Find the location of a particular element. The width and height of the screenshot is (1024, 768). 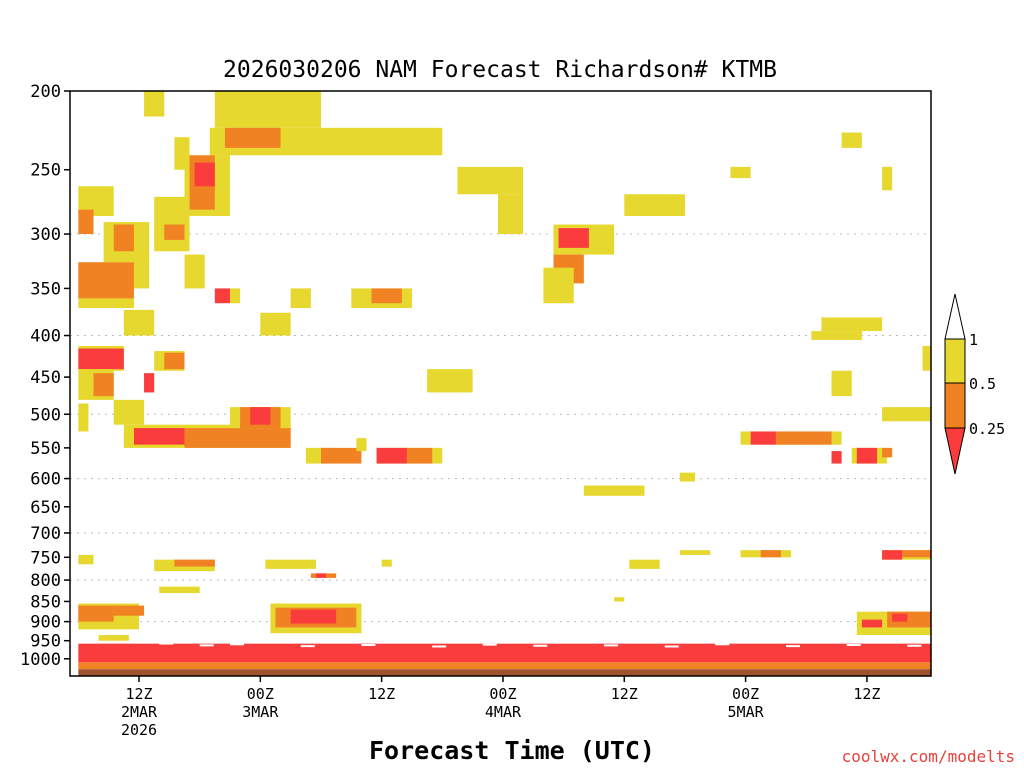

xtick-label-6-2: 2026 is located at coordinates (139, 730).